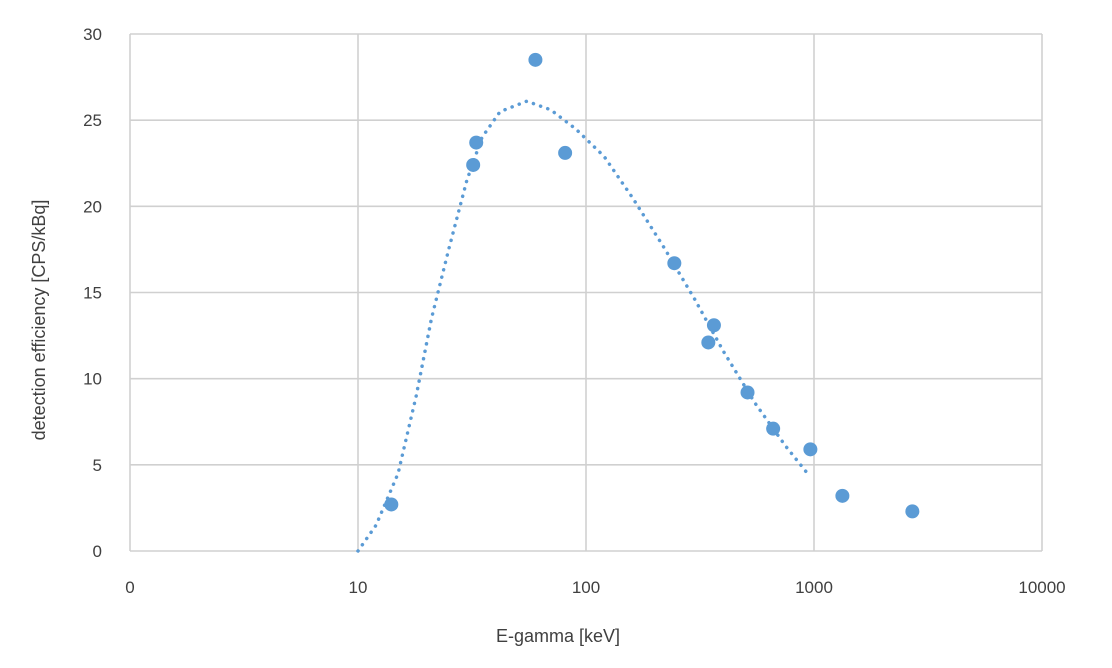 The width and height of the screenshot is (1112, 668). Describe the element at coordinates (92, 206) in the screenshot. I see `y-tick-label: 20` at that location.